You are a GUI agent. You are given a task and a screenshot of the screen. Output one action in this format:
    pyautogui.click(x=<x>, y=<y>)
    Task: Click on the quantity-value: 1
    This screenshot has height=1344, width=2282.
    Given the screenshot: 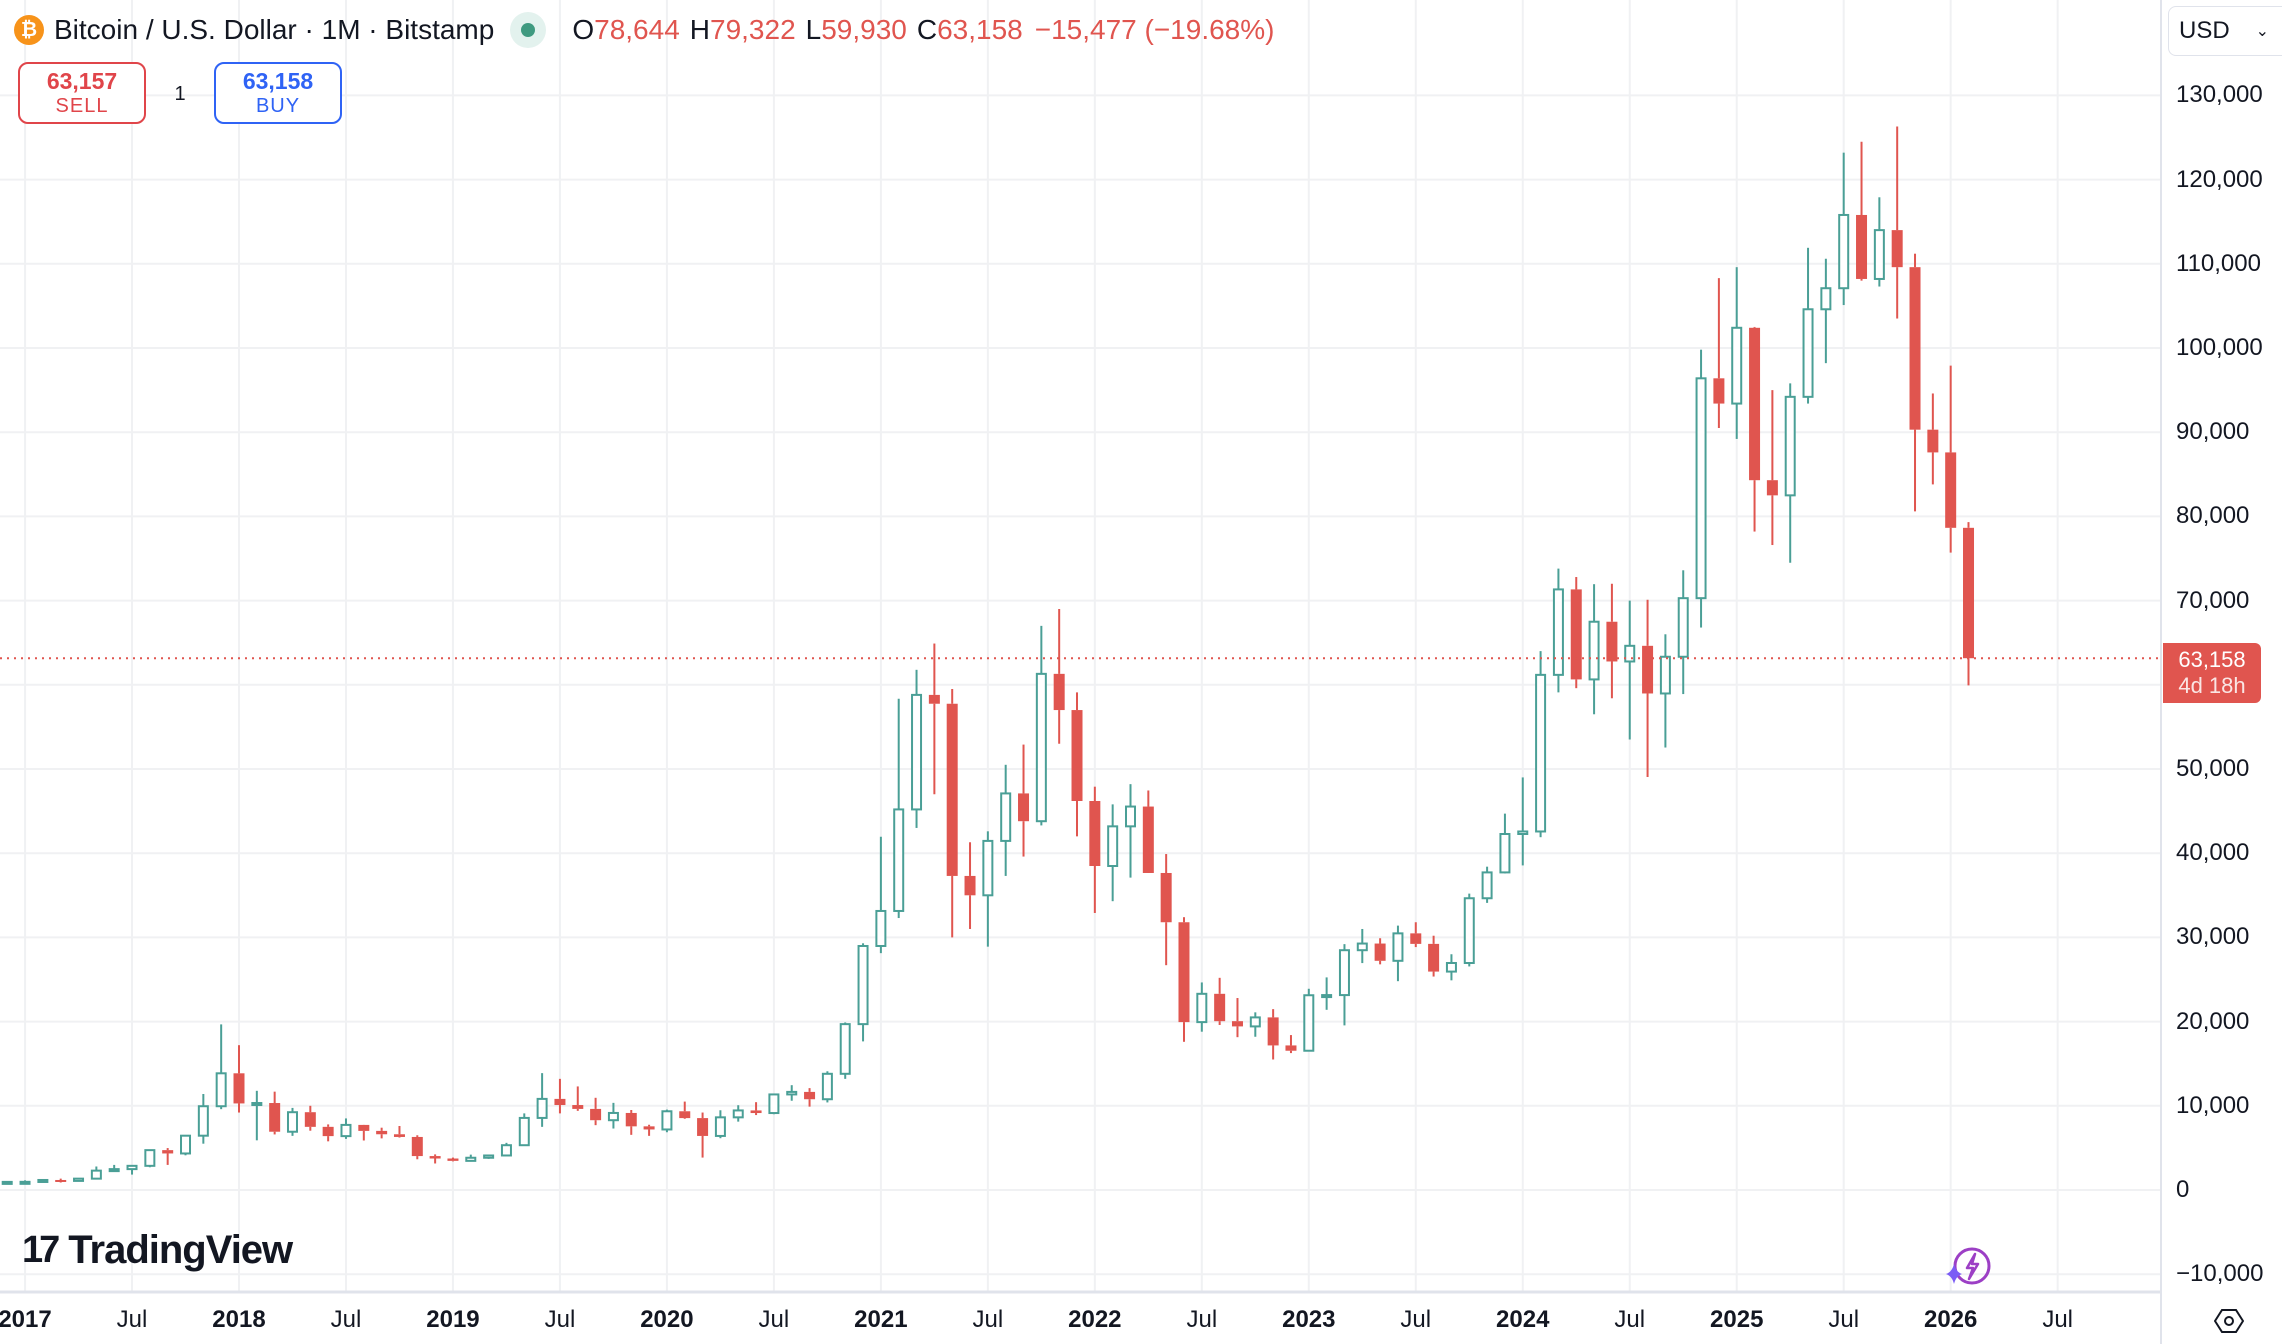 What is the action you would take?
    pyautogui.click(x=180, y=94)
    